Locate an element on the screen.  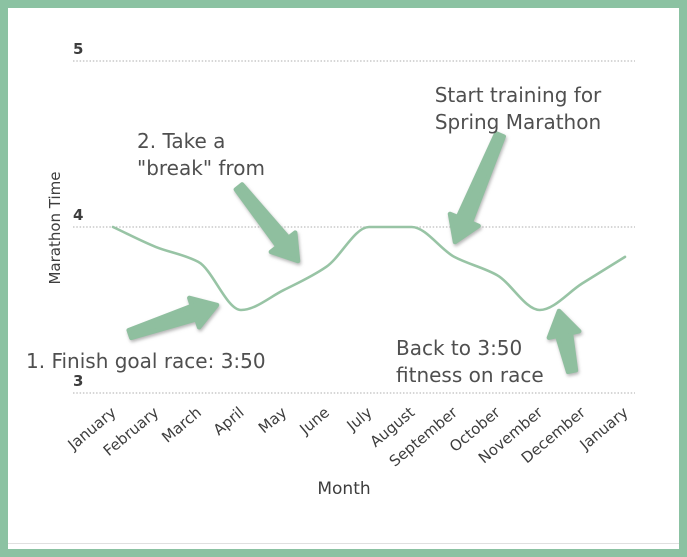
marathon-time-line is located at coordinates (369, 268).